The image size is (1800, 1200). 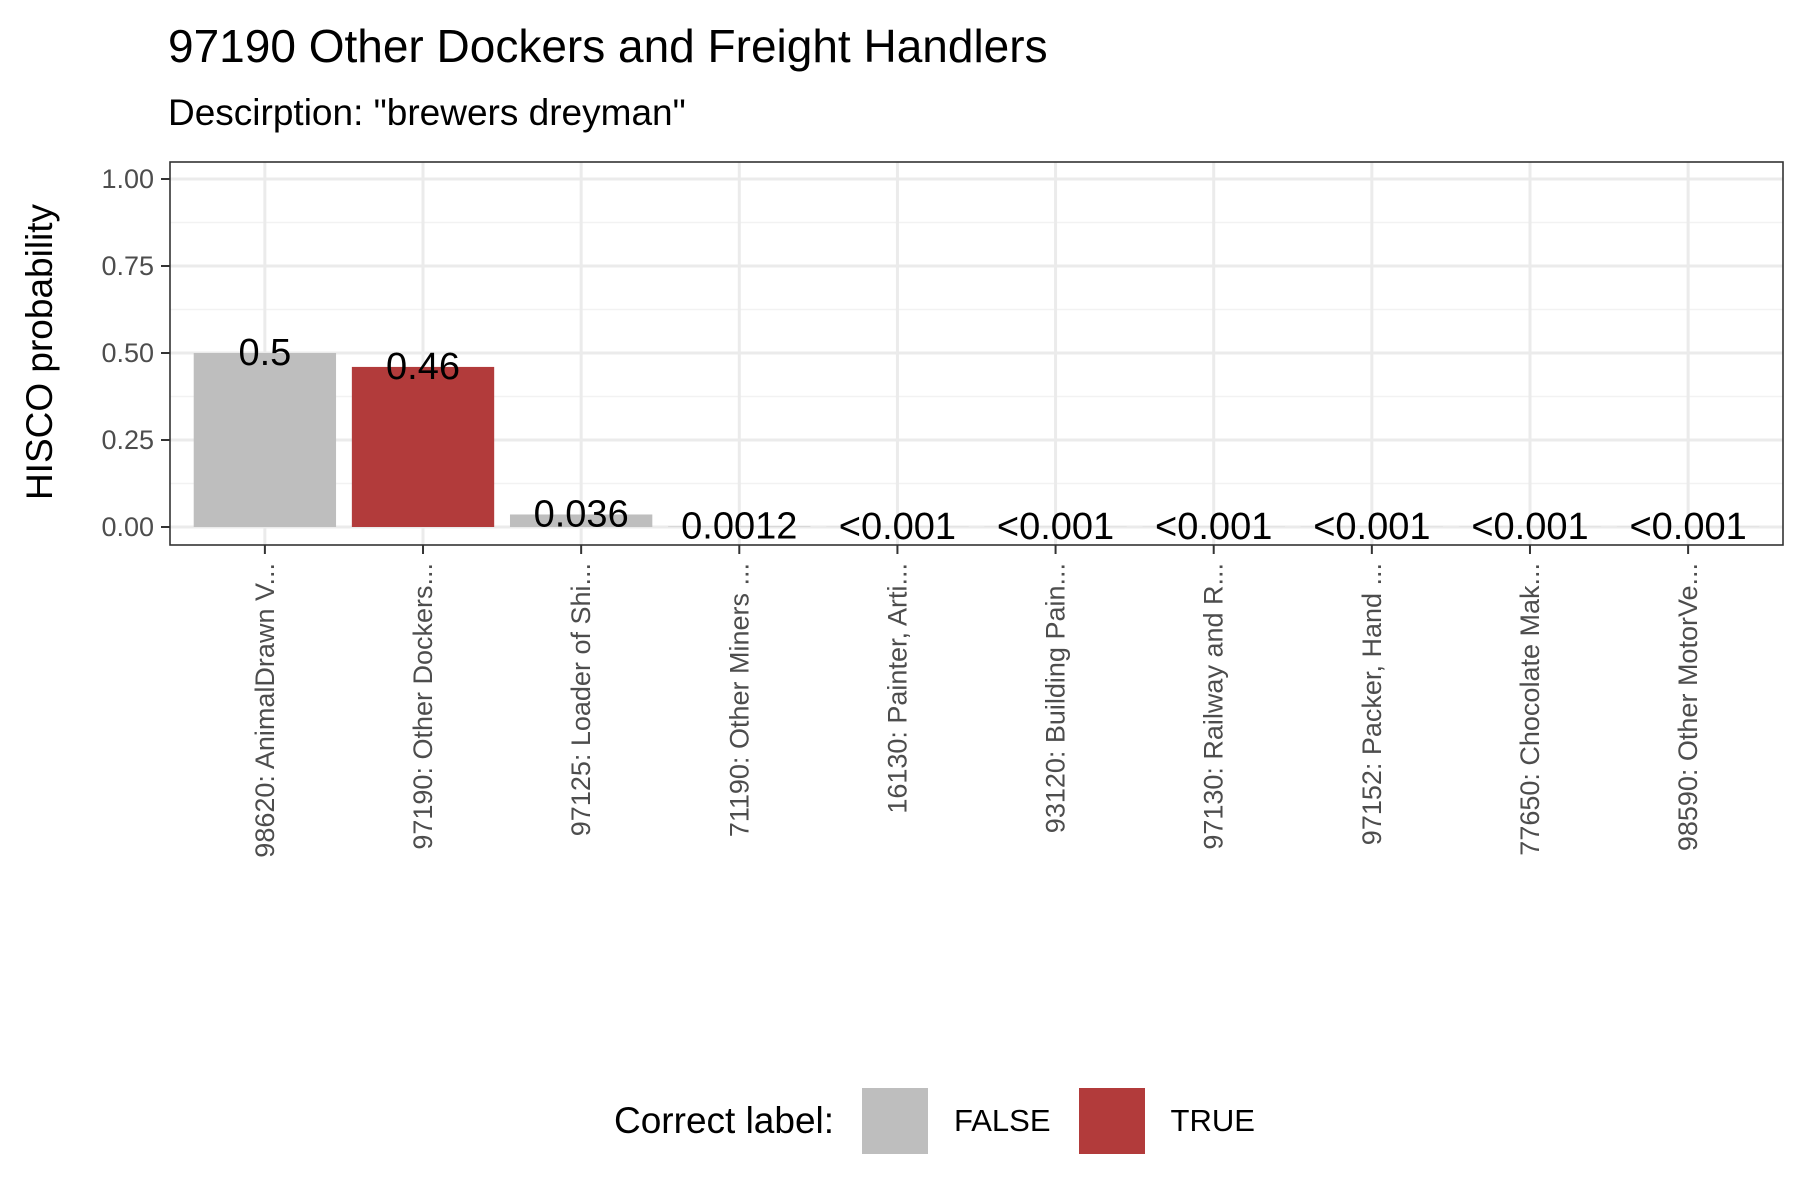 I want to click on y-axis: 0.00 0.25 0.50 0.75 1.00, so click(x=135, y=353).